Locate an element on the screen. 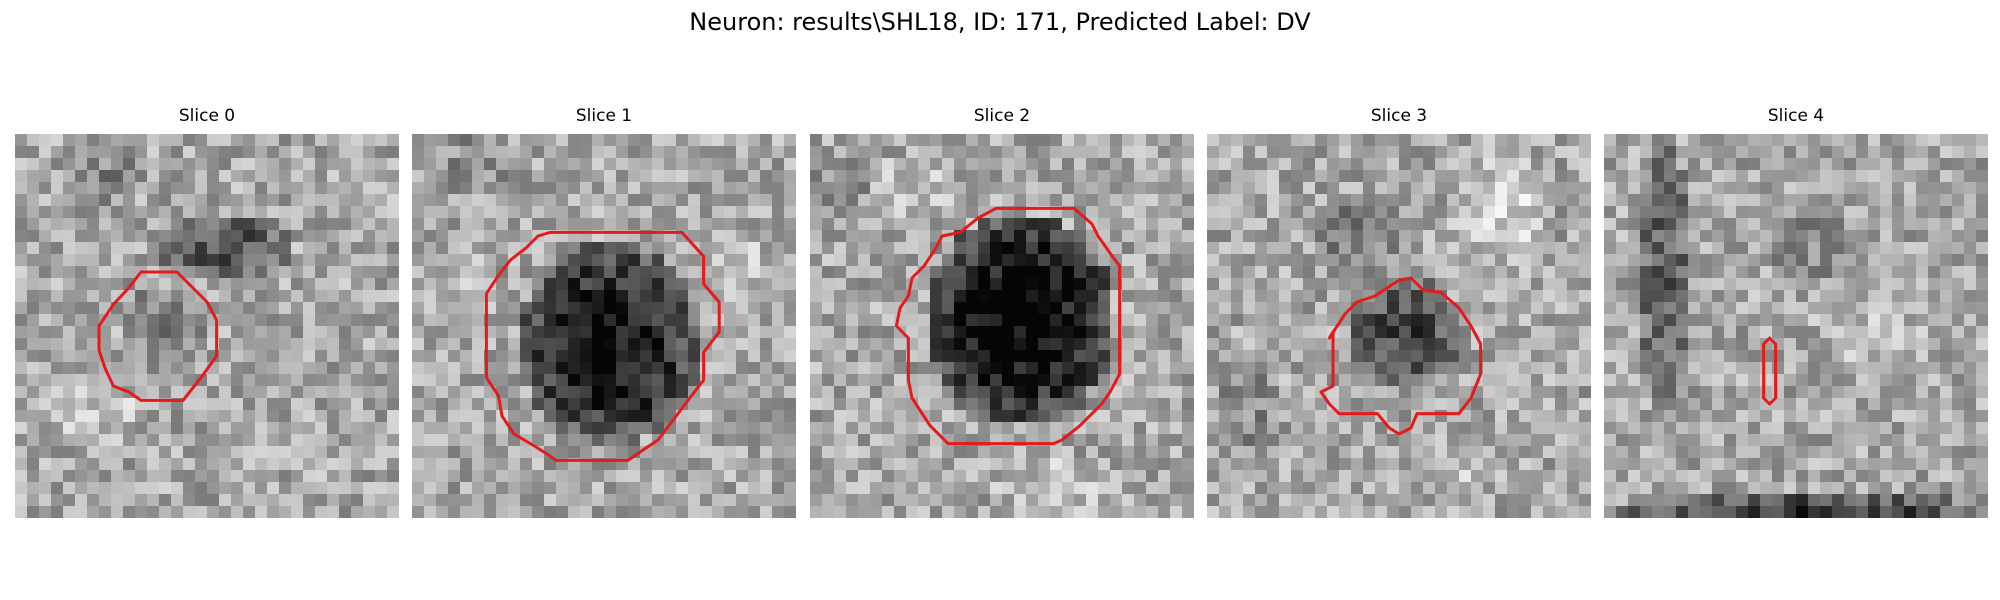  slice-title: Slice 4 is located at coordinates (1796, 116).